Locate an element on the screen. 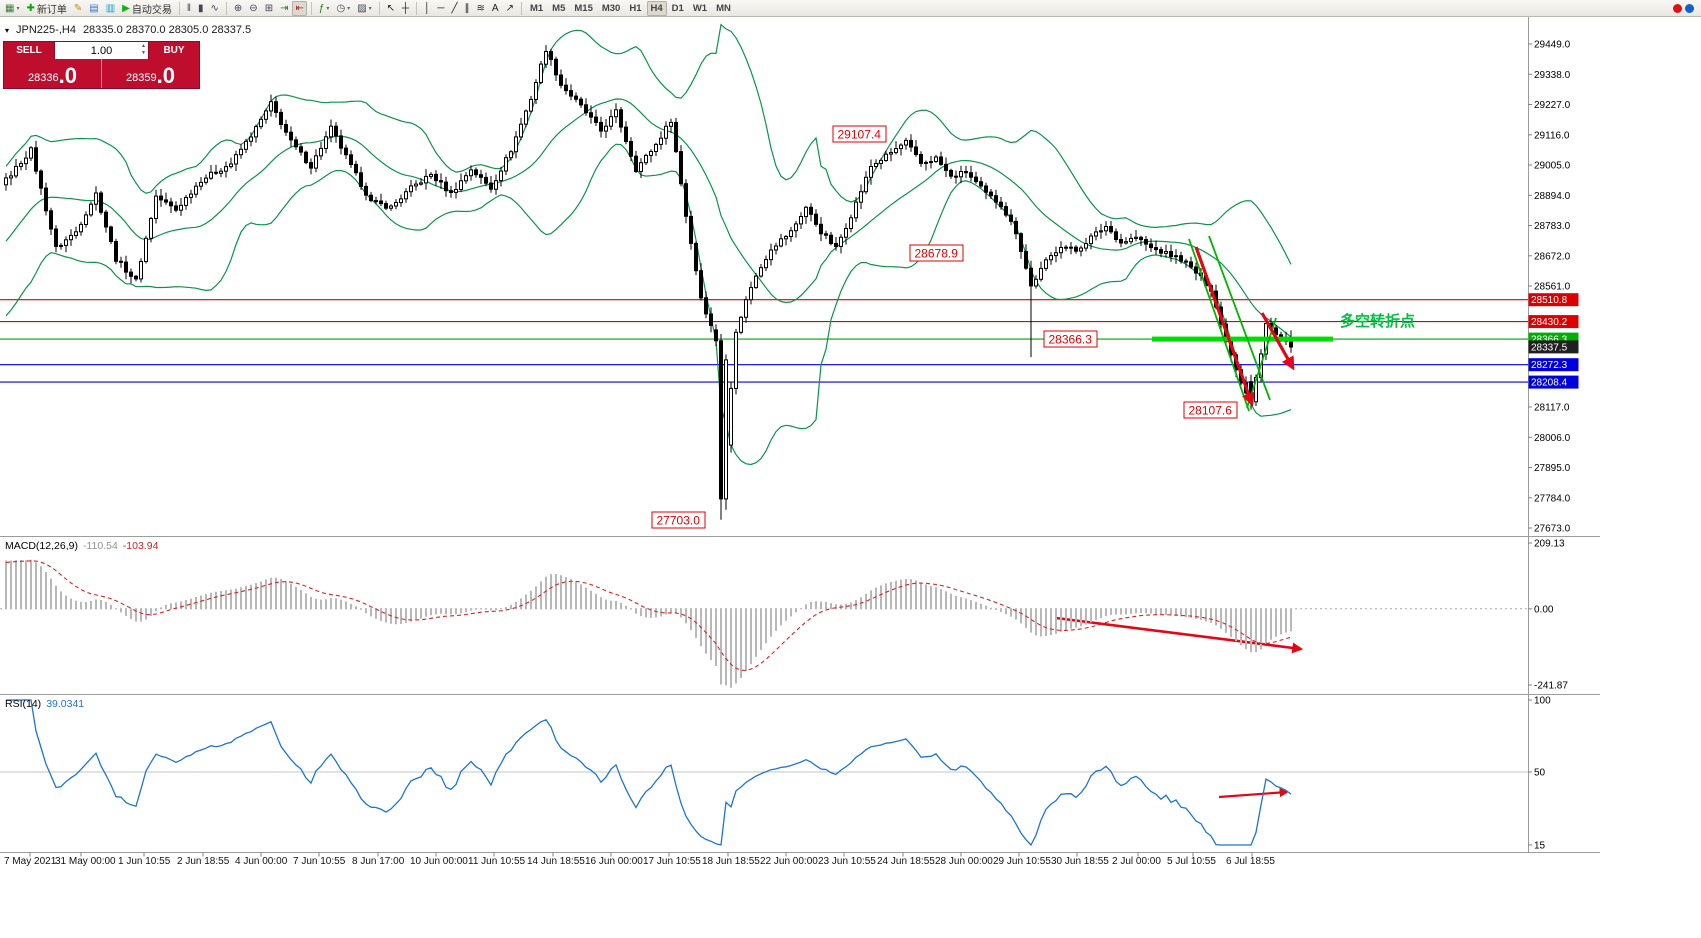 This screenshot has width=1701, height=938. timeframe-h1-button: H1 is located at coordinates (635, 8).